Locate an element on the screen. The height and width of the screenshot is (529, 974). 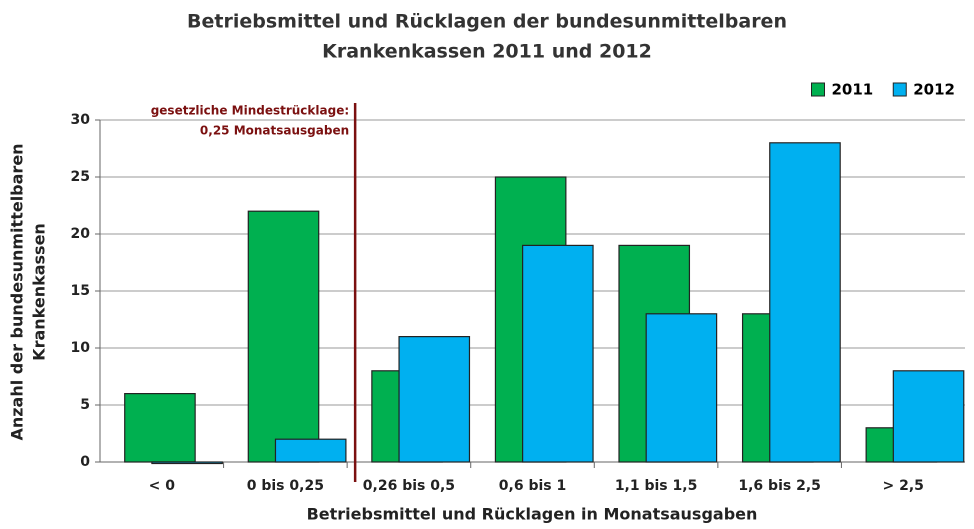
x-tick-label: 1,6 bis 2,5 is located at coordinates (779, 486).